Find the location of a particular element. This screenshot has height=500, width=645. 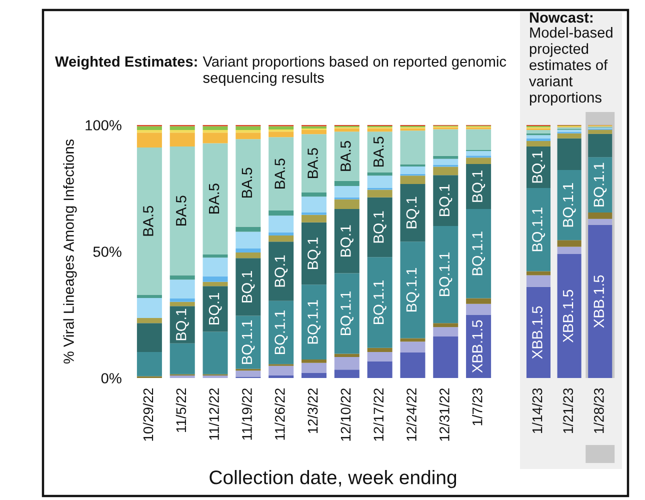

y-axis-title: % Viral Lineages Among Infections is located at coordinates (70, 251).